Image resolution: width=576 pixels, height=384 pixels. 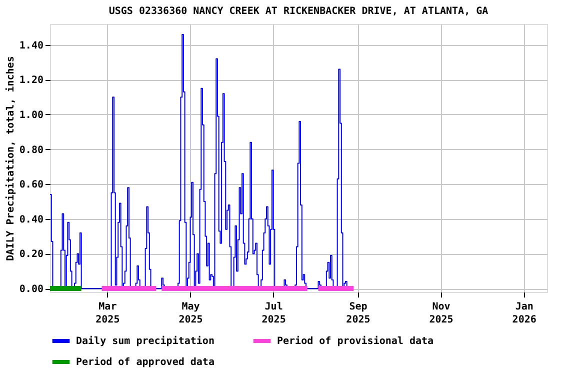 I want to click on legend-label: Period of approved data, so click(x=145, y=362).